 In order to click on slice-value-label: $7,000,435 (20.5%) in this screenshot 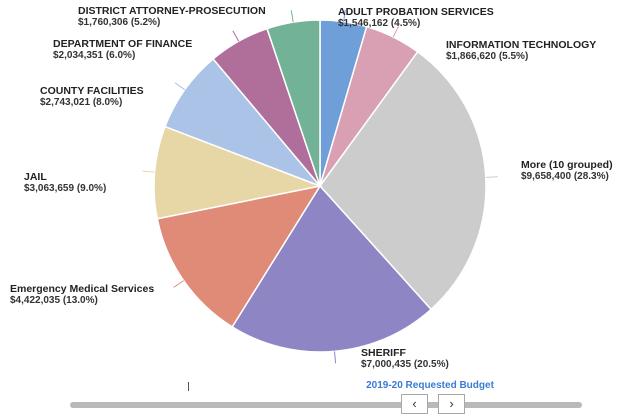, I will do `click(405, 364)`.